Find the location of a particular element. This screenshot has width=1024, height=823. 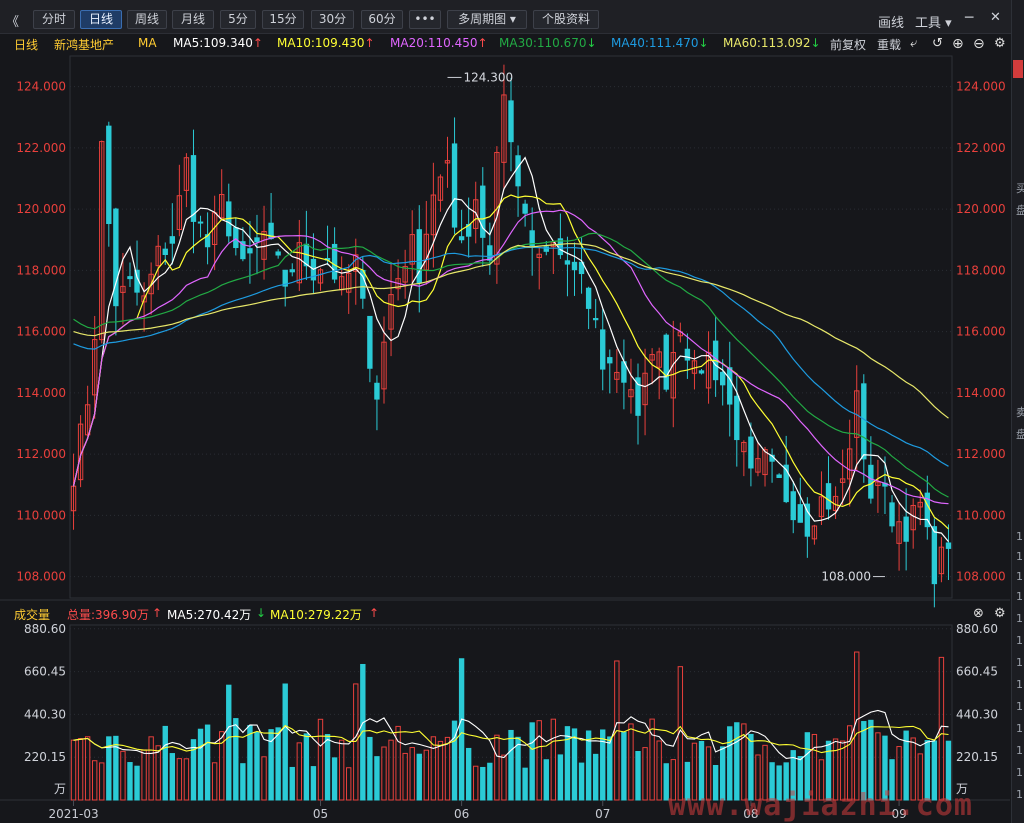

ma-legend-arrow: ↑ is located at coordinates (482, 43).